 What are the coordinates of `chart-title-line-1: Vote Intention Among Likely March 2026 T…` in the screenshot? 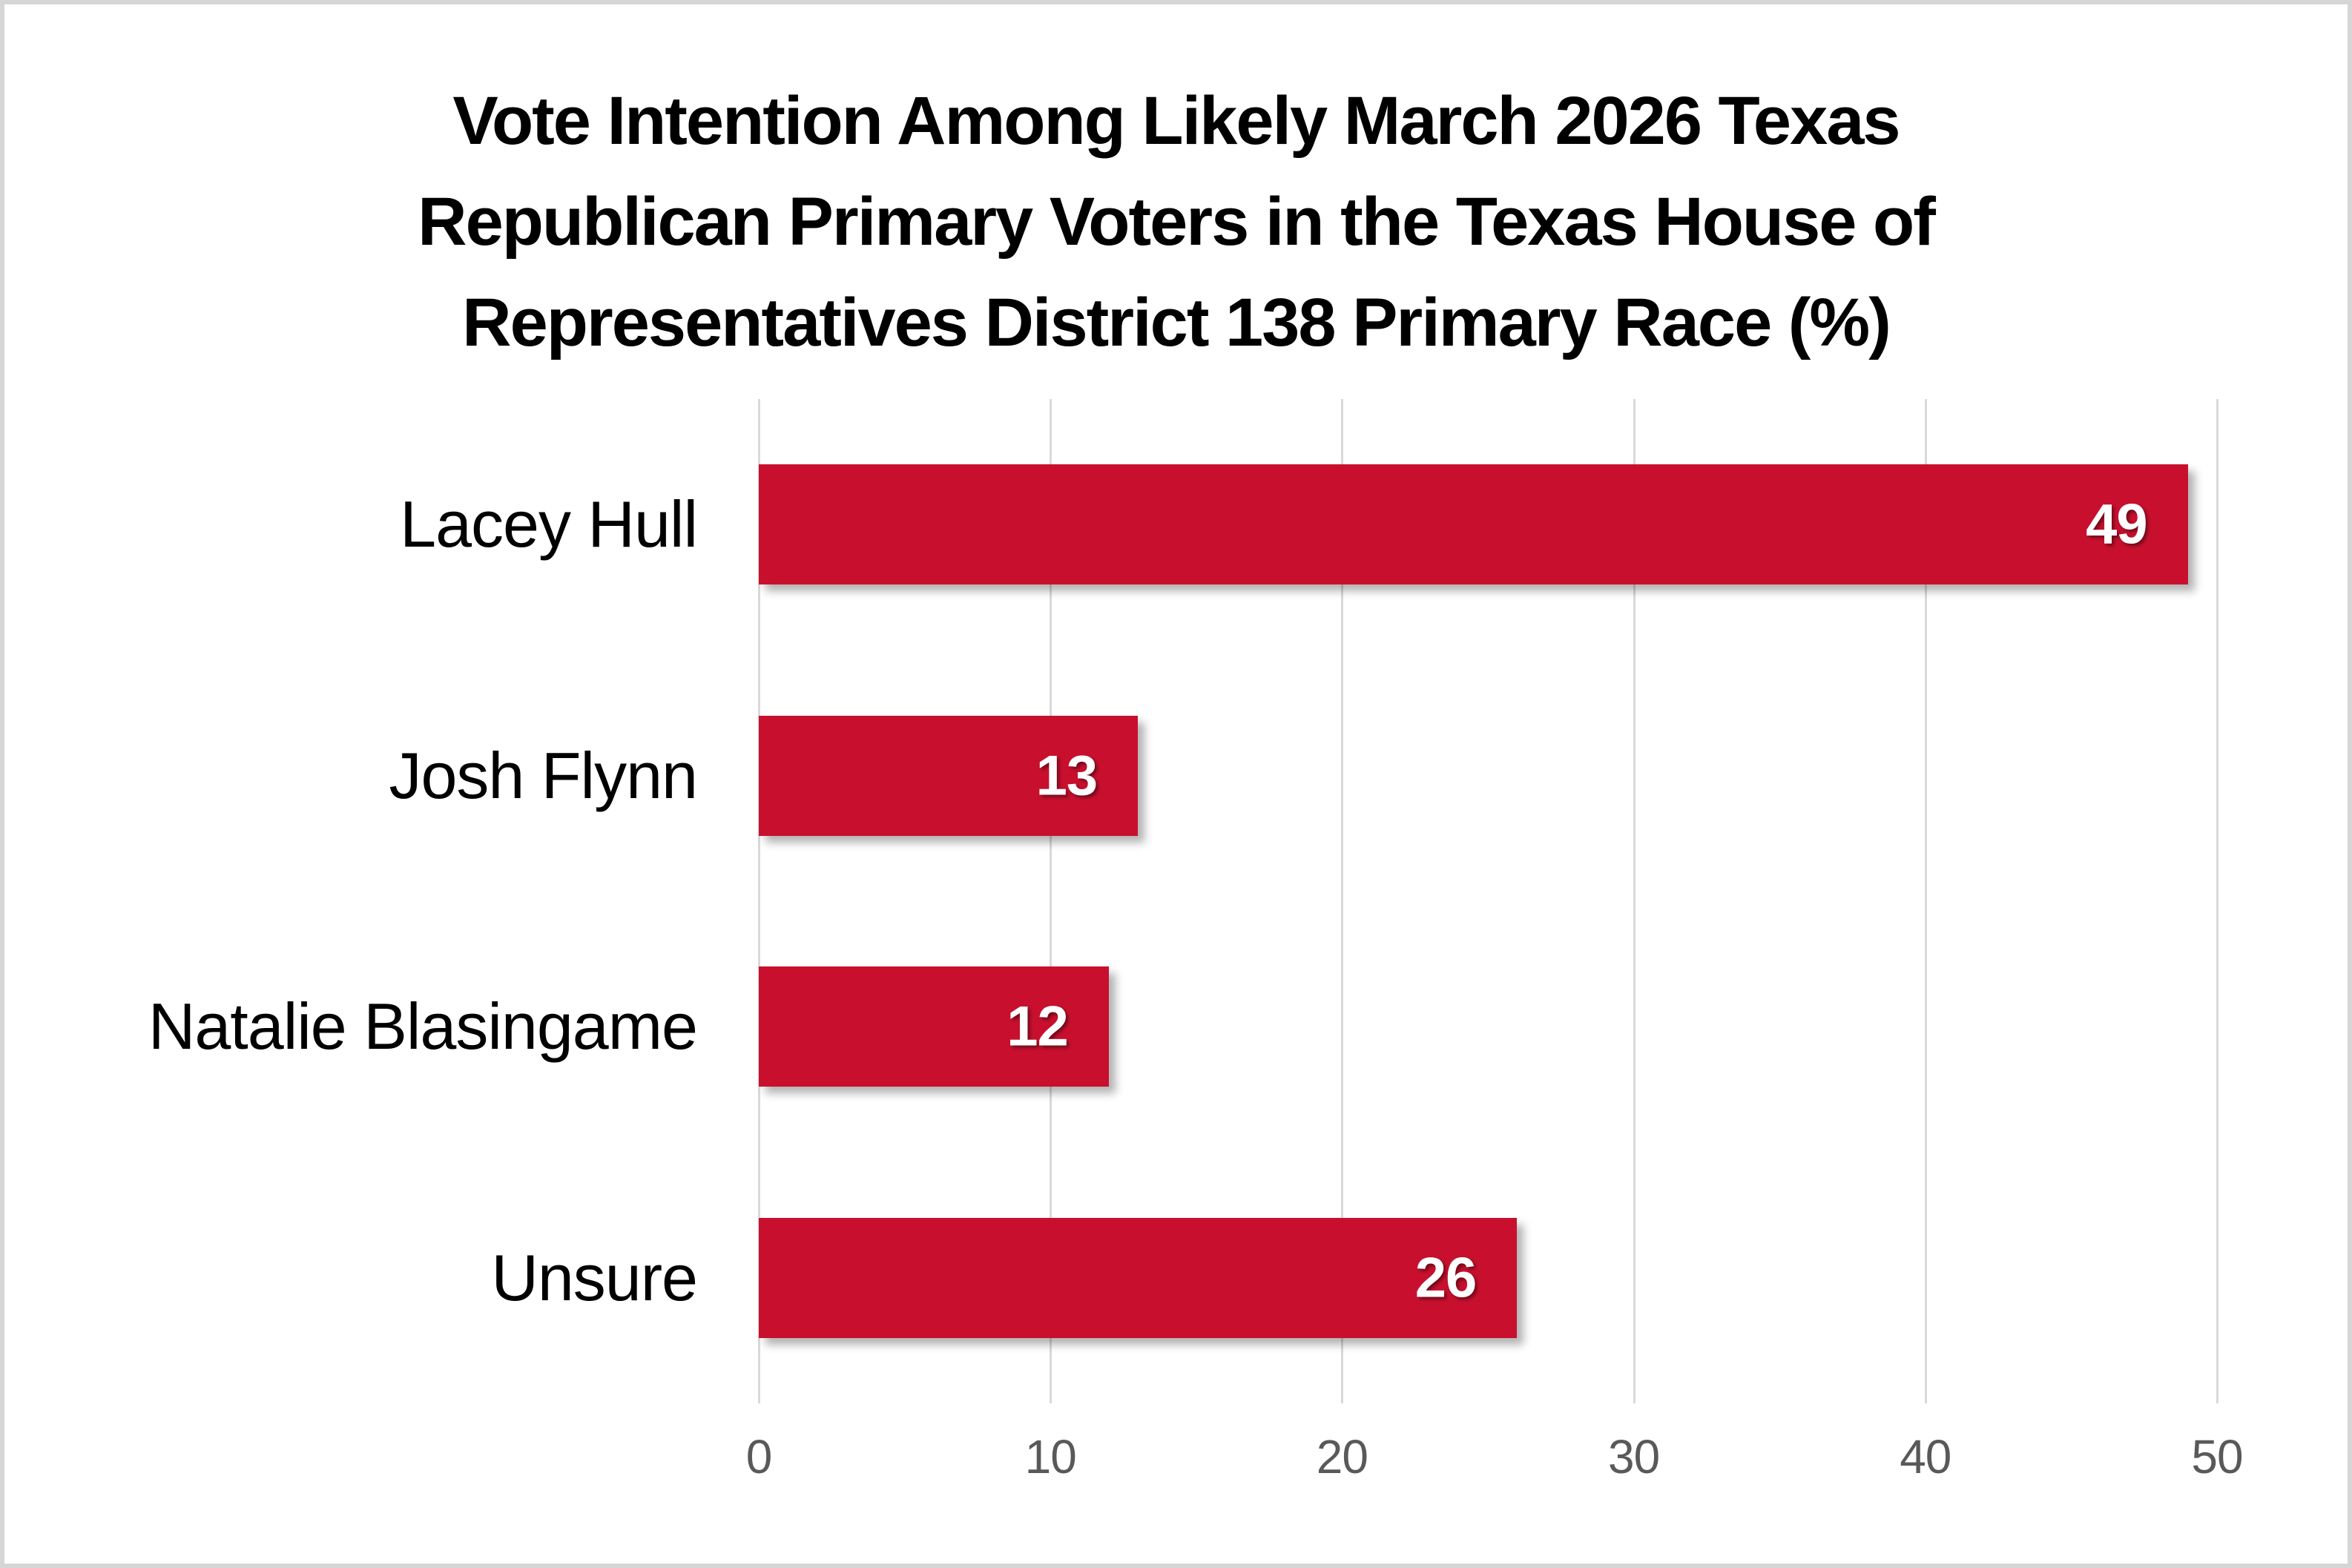 It's located at (1176, 121).